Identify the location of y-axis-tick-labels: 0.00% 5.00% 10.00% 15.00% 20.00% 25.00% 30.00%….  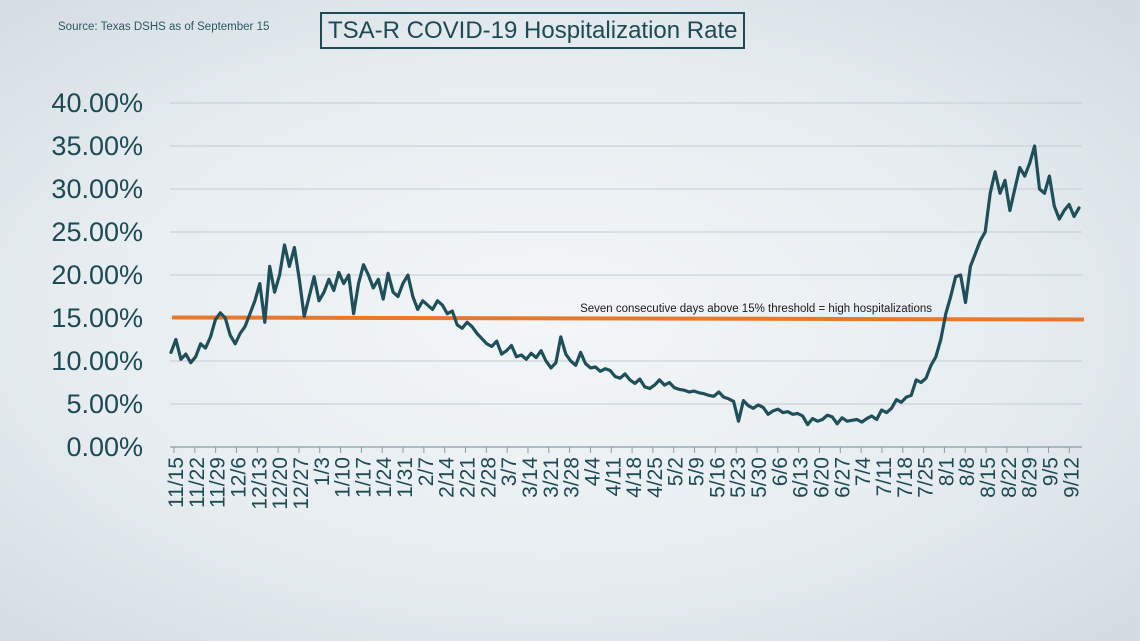
(97, 275).